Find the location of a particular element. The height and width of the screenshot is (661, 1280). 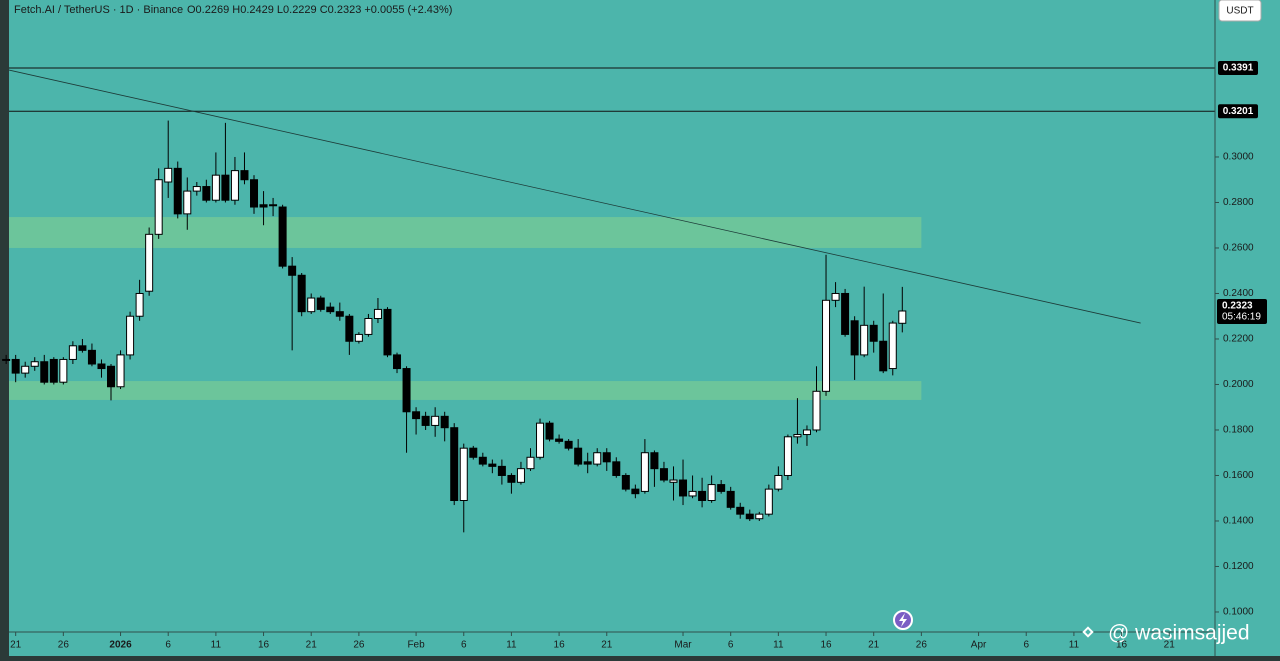

y-tick-label: 0.1000 is located at coordinates (1238, 612).